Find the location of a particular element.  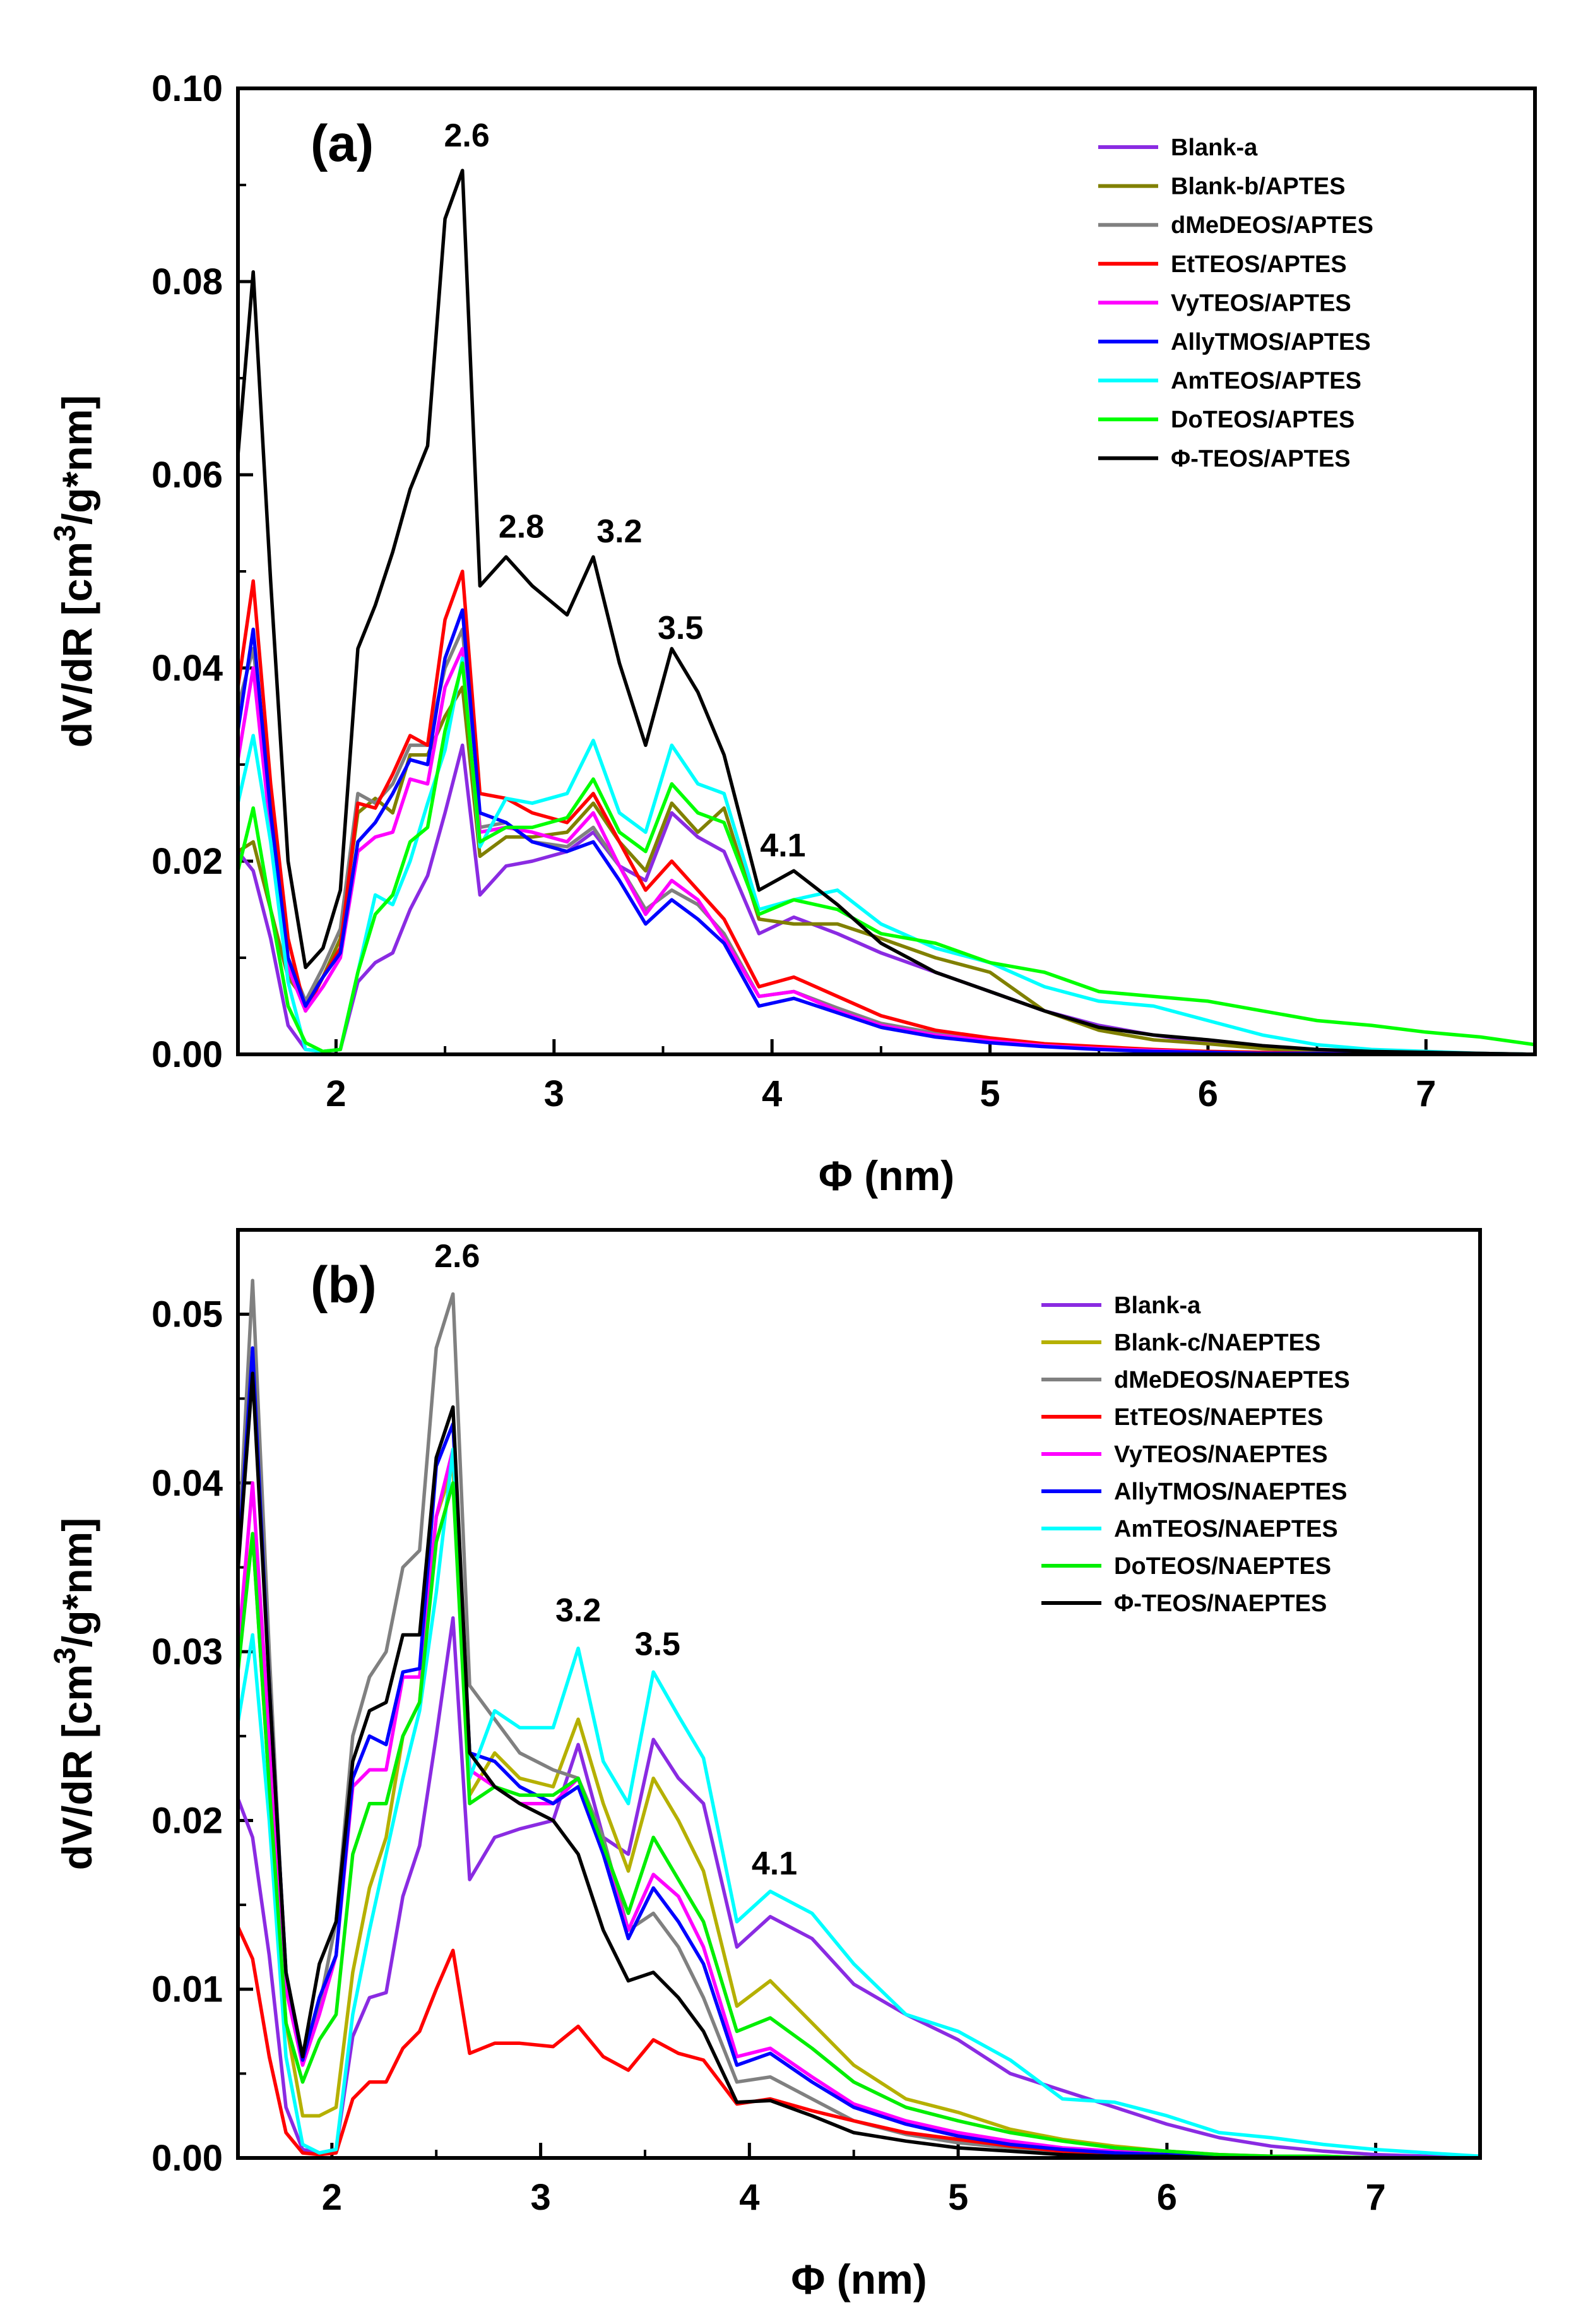

legend-label: Blank-b/APTES is located at coordinates (1259, 187).